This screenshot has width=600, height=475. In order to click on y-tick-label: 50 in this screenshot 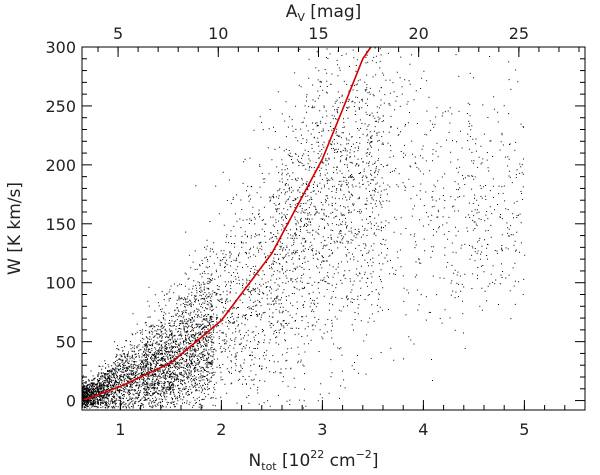, I will do `click(66, 342)`.